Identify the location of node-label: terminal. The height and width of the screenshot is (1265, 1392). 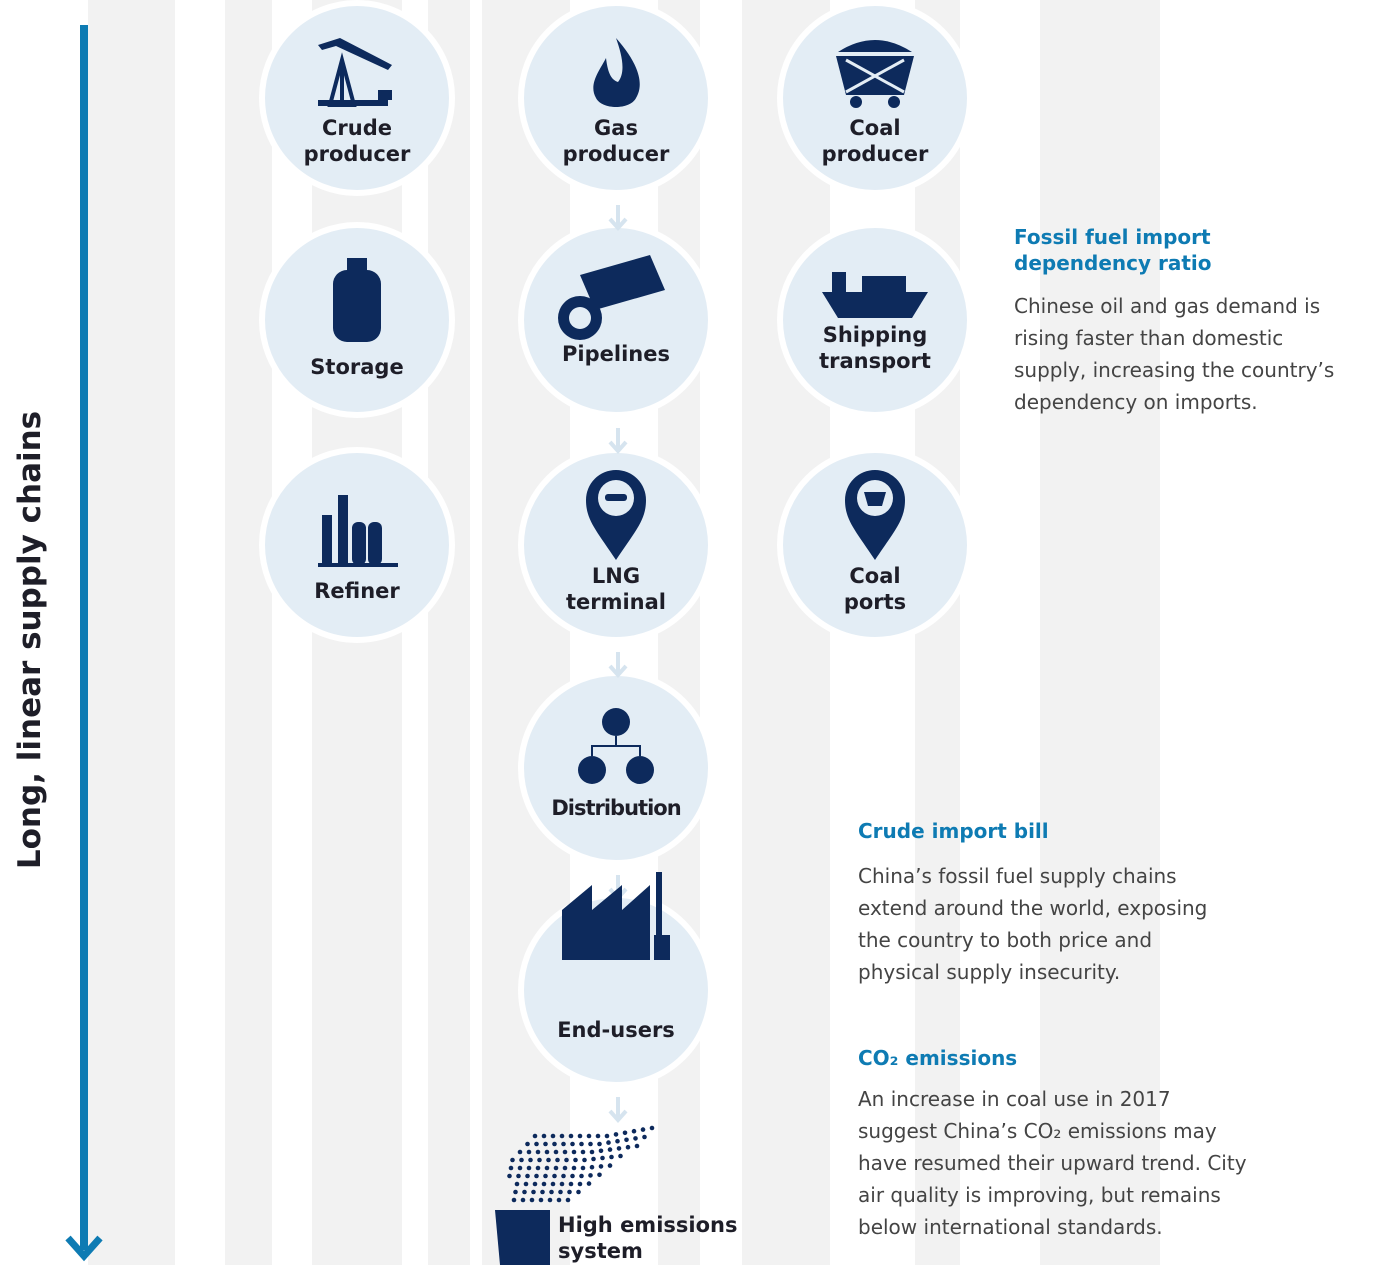
(616, 602).